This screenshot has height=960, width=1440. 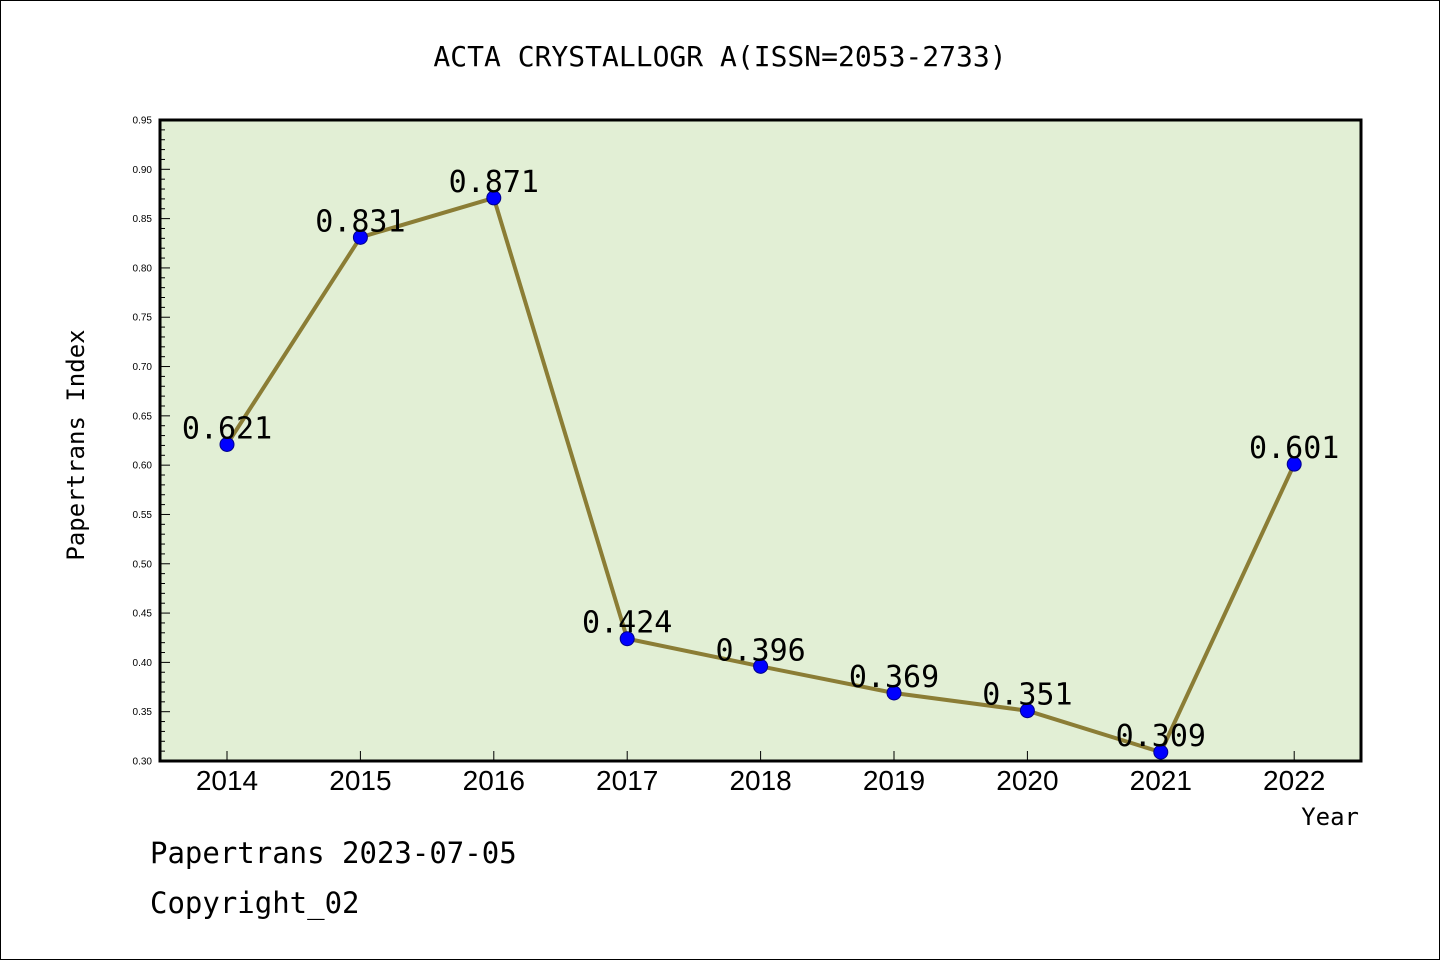 What do you see at coordinates (143, 170) in the screenshot?
I see `y-tick-label: 0.90` at bounding box center [143, 170].